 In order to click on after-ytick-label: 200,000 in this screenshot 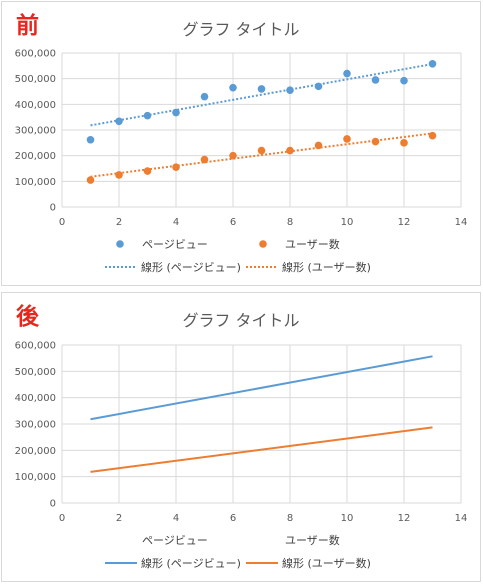, I will do `click(35, 451)`.